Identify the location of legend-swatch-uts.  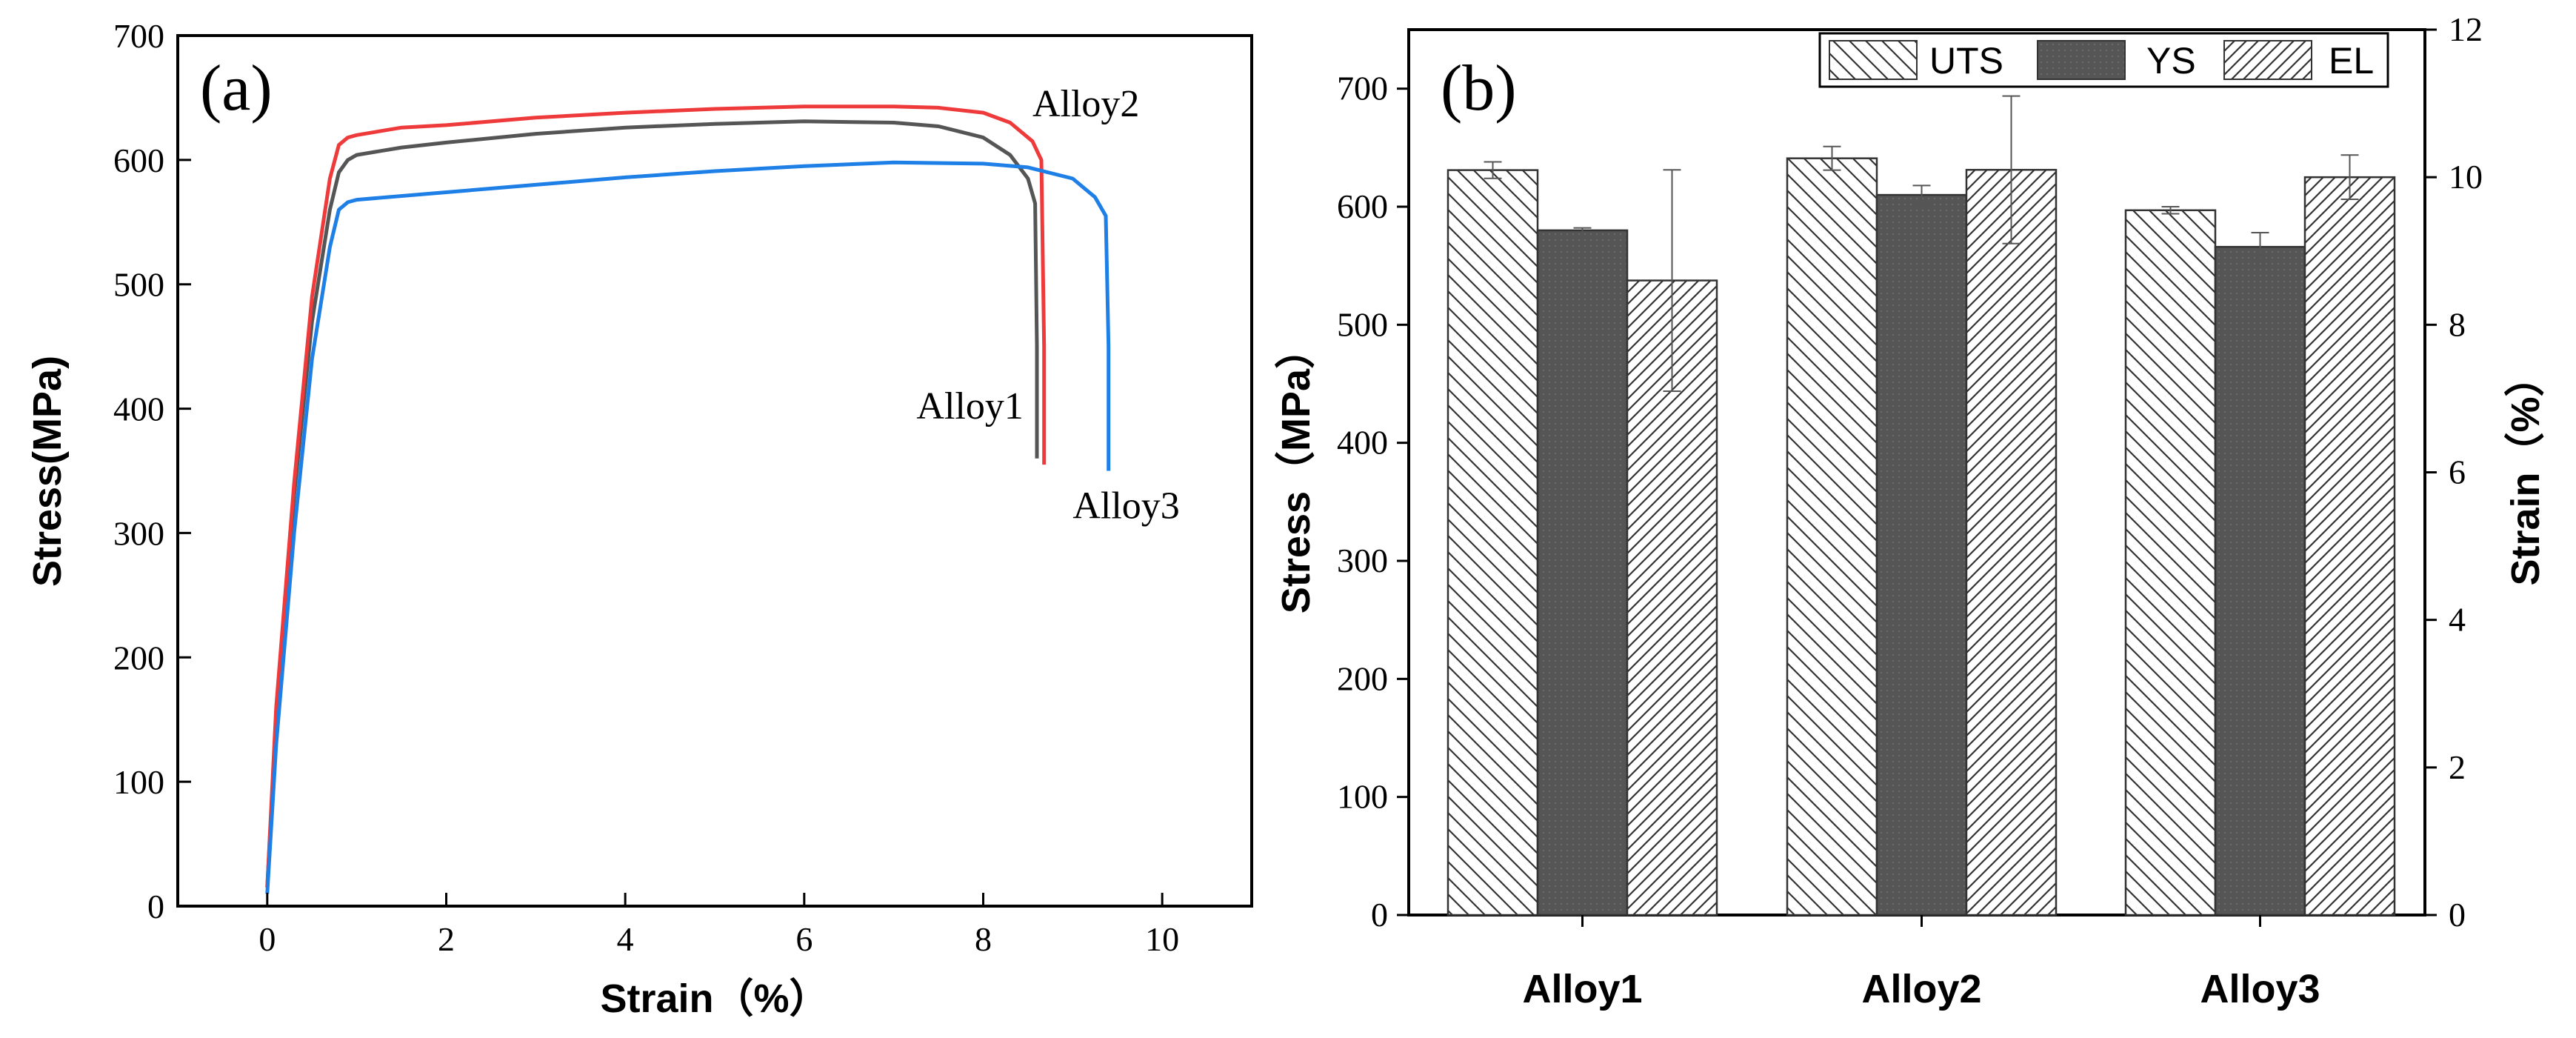
(1873, 60).